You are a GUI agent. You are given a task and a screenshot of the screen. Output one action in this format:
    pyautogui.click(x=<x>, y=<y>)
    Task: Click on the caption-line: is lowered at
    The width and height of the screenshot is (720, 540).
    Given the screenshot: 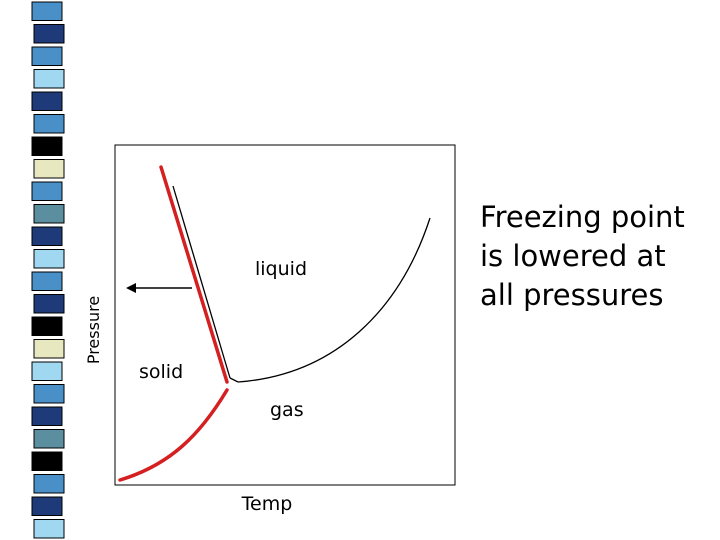 What is the action you would take?
    pyautogui.click(x=573, y=256)
    